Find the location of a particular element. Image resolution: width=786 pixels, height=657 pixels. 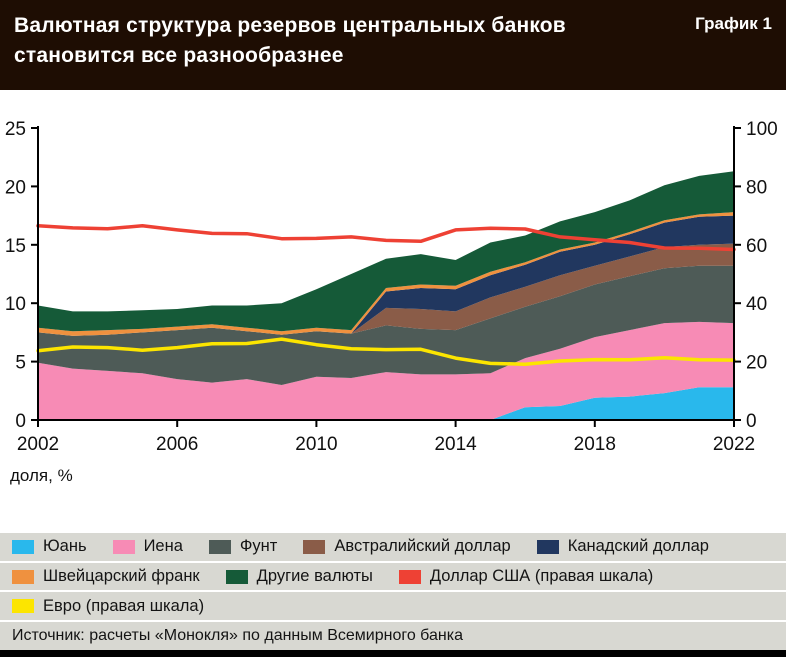

legend-row: Евро (правая шкала) is located at coordinates (393, 605).